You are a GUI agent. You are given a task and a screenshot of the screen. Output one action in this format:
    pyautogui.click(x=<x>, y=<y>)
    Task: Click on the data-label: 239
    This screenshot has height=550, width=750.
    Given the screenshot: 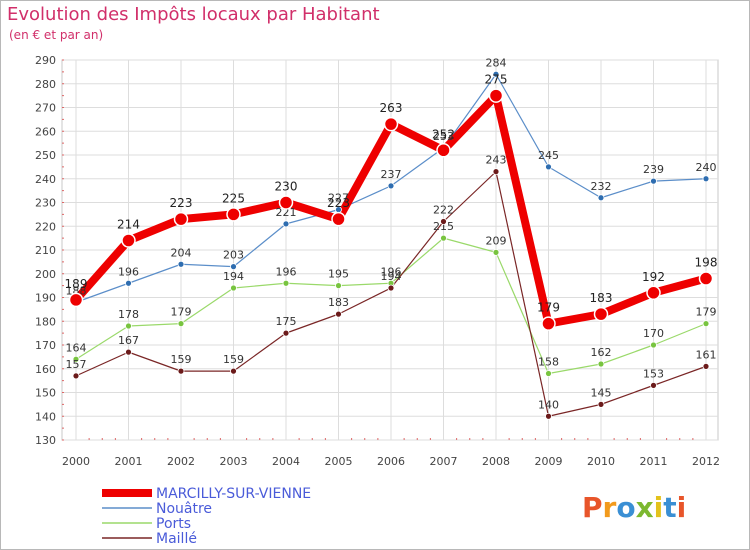 What is the action you would take?
    pyautogui.click(x=653, y=169)
    